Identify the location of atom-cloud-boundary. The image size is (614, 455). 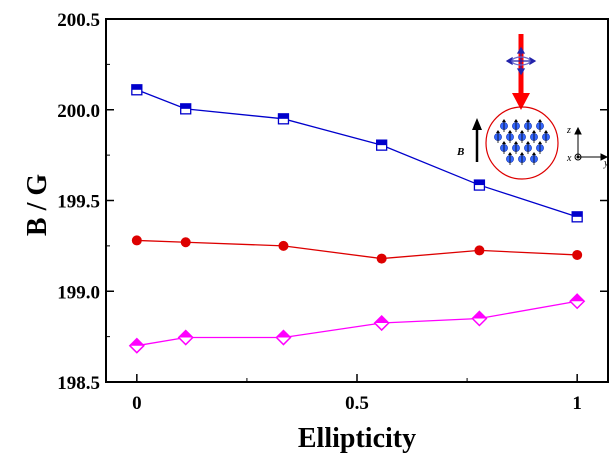
(522, 143).